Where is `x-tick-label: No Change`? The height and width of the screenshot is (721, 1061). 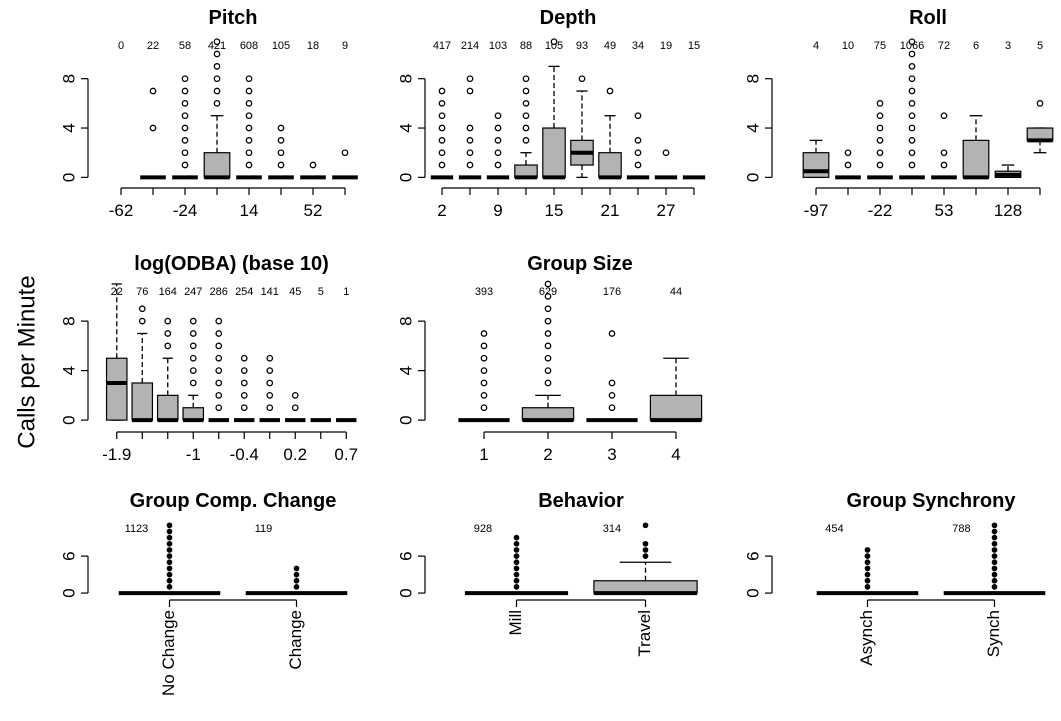
x-tick-label: No Change is located at coordinates (168, 653).